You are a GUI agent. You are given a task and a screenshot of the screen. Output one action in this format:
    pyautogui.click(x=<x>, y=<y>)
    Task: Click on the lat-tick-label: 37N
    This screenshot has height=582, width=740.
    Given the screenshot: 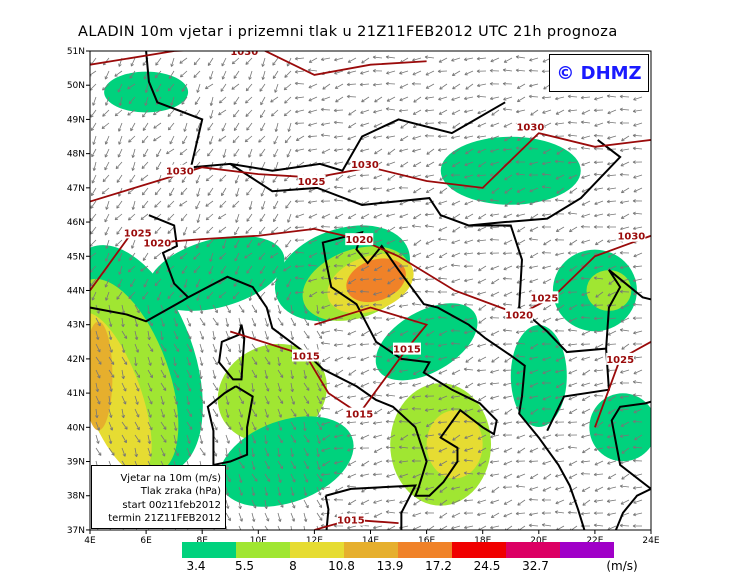 What is the action you would take?
    pyautogui.click(x=76, y=531)
    